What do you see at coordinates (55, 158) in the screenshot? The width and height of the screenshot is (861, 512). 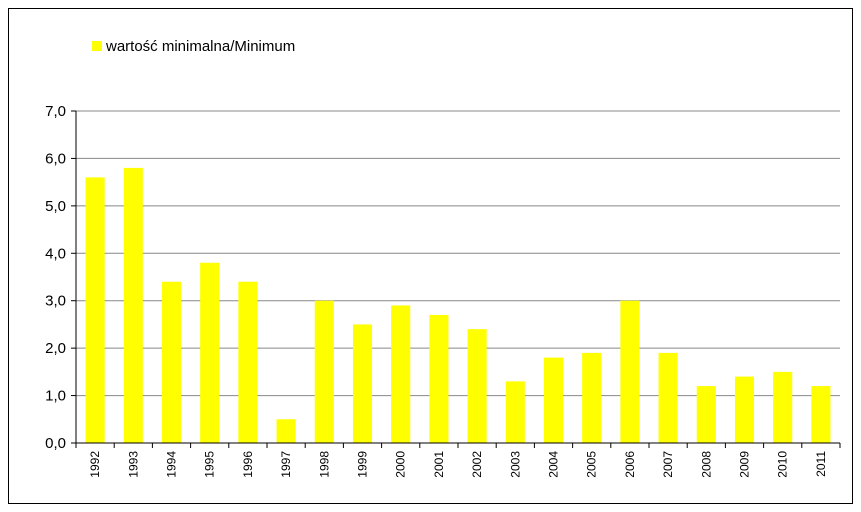 I see `y-tick-label: 6,0` at bounding box center [55, 158].